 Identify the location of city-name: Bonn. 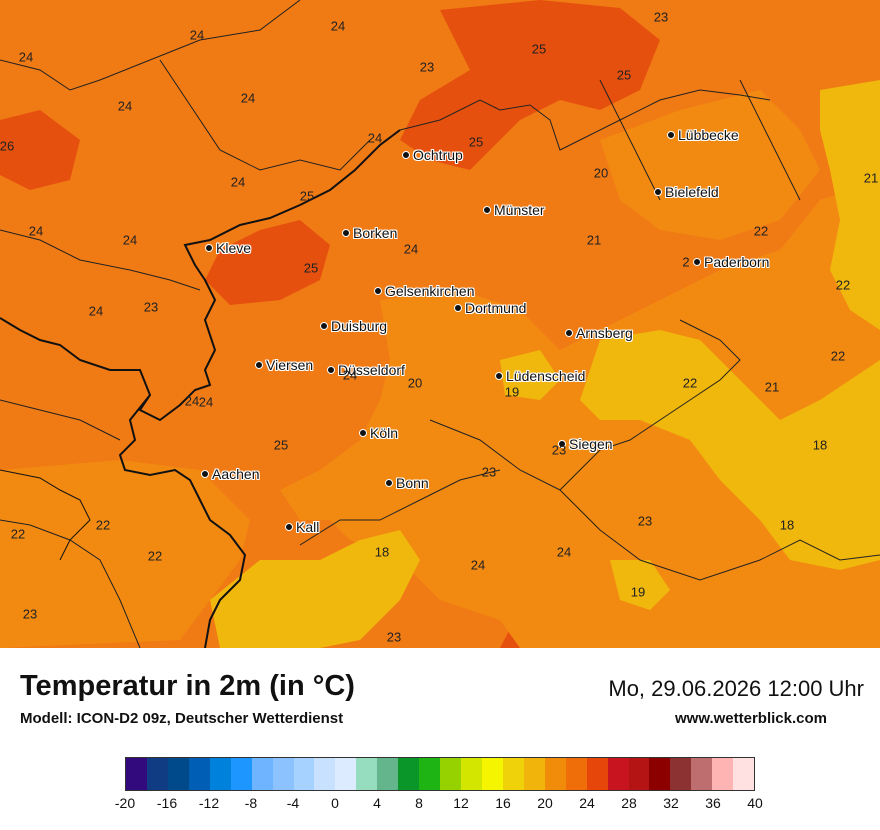
(412, 483).